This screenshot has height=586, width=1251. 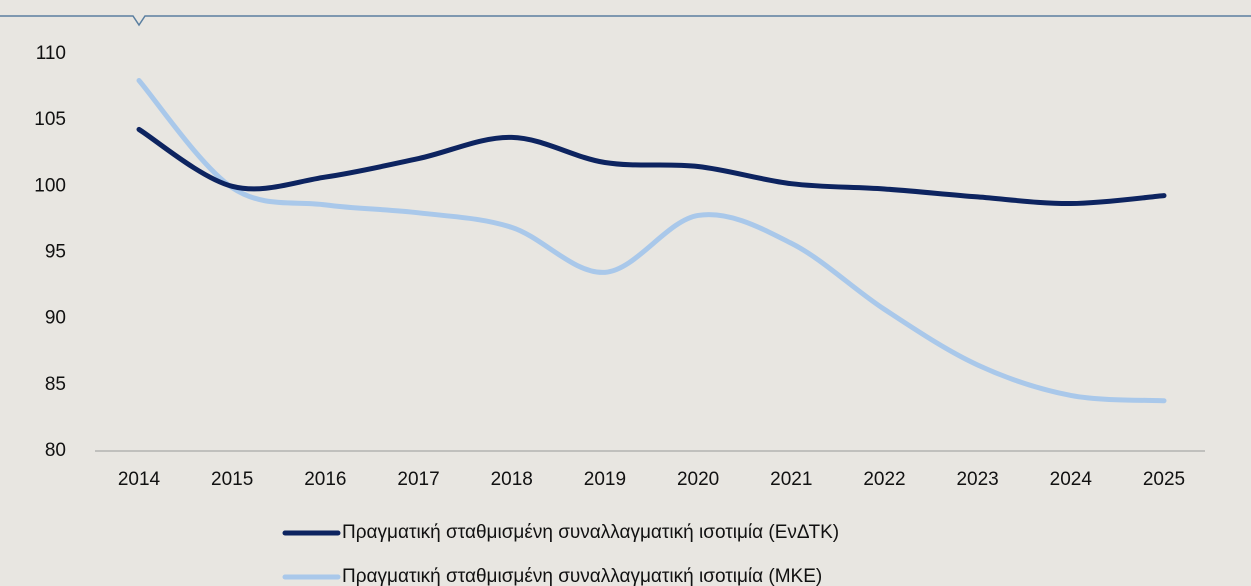 I want to click on y-tick-label: 85, so click(x=55, y=384).